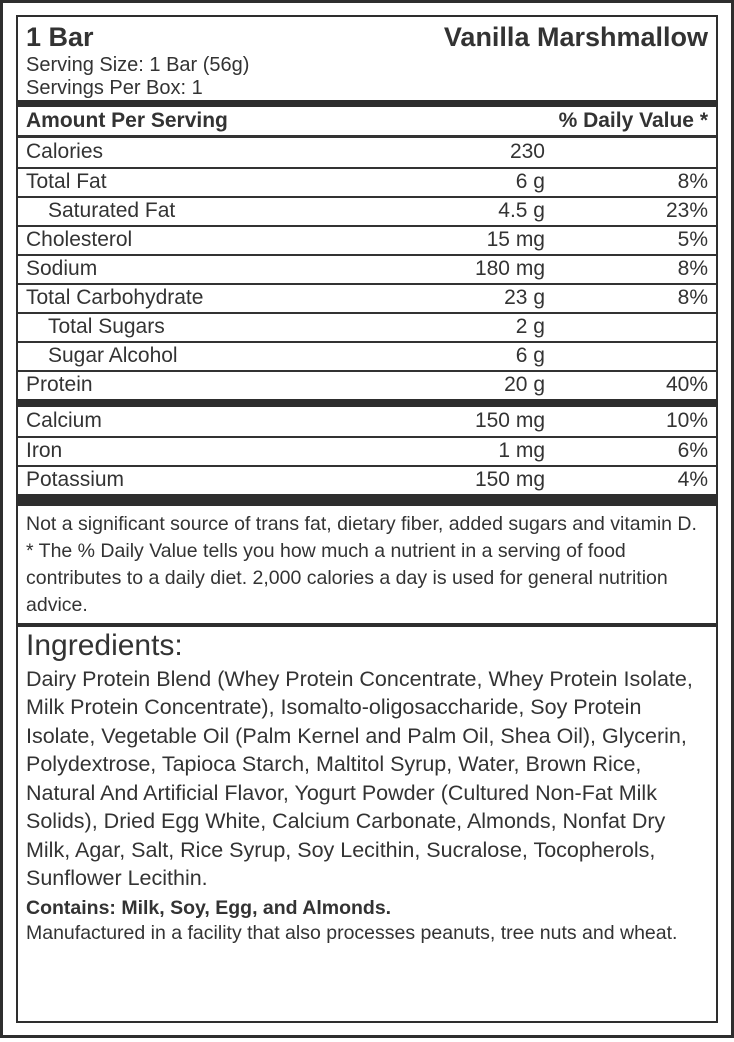 Image resolution: width=734 pixels, height=1042 pixels. What do you see at coordinates (60, 37) in the screenshot?
I see `product-quantity: 1 Bar` at bounding box center [60, 37].